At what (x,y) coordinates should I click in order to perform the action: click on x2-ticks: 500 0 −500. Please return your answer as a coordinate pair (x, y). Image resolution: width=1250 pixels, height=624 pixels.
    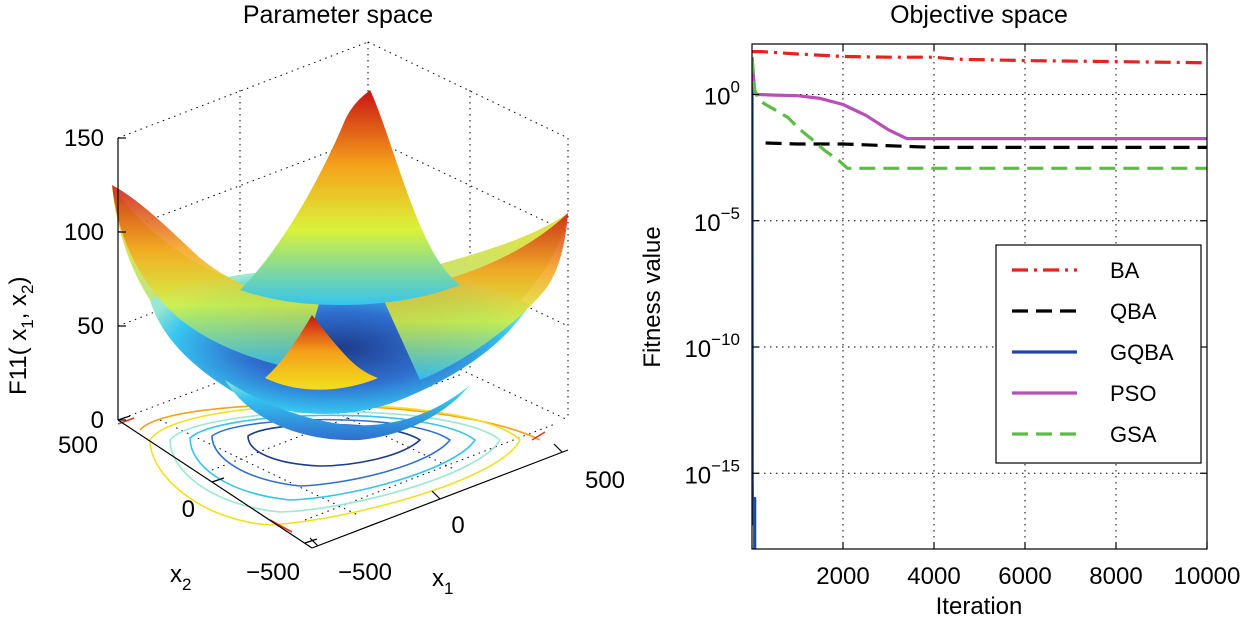
    Looking at the image, I should click on (188, 500).